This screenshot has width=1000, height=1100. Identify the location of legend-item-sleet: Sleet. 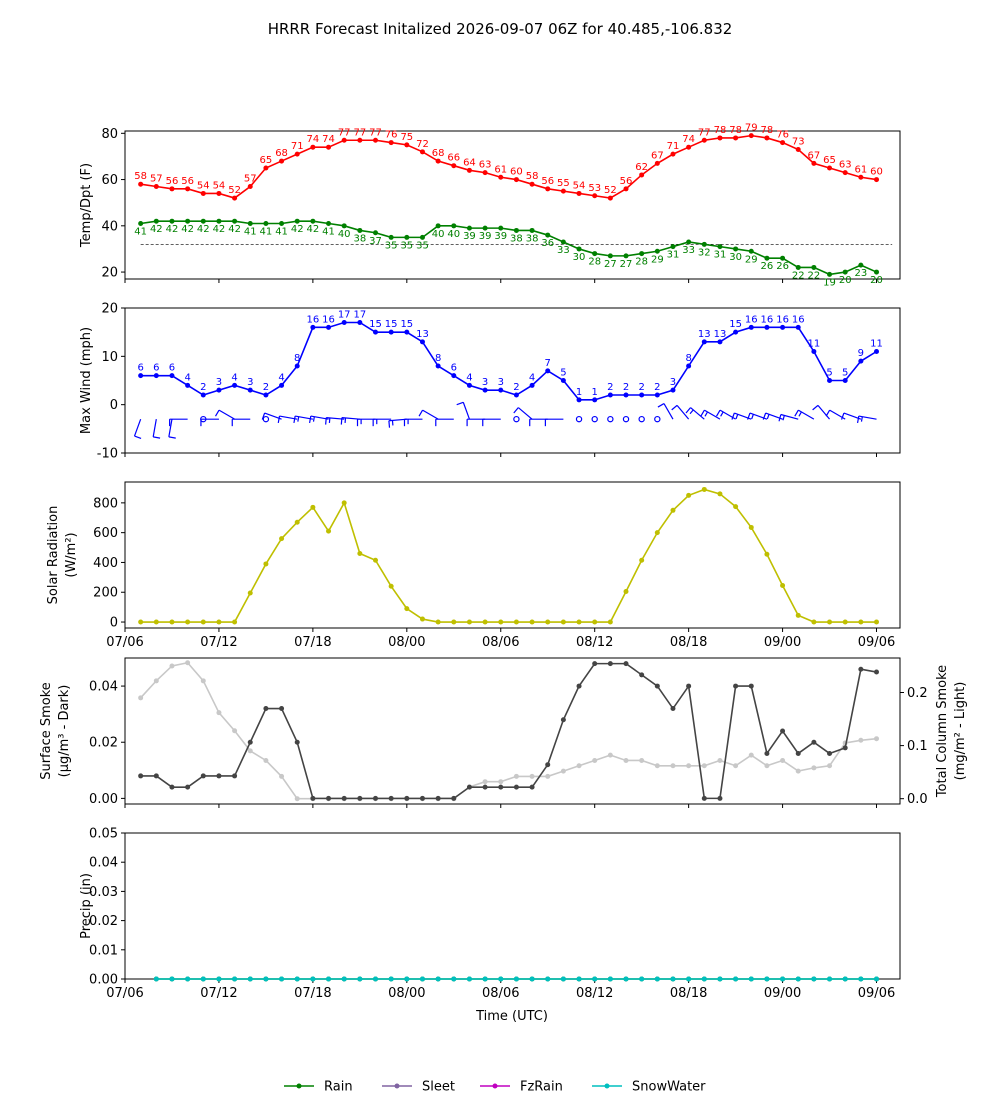
(418, 1087).